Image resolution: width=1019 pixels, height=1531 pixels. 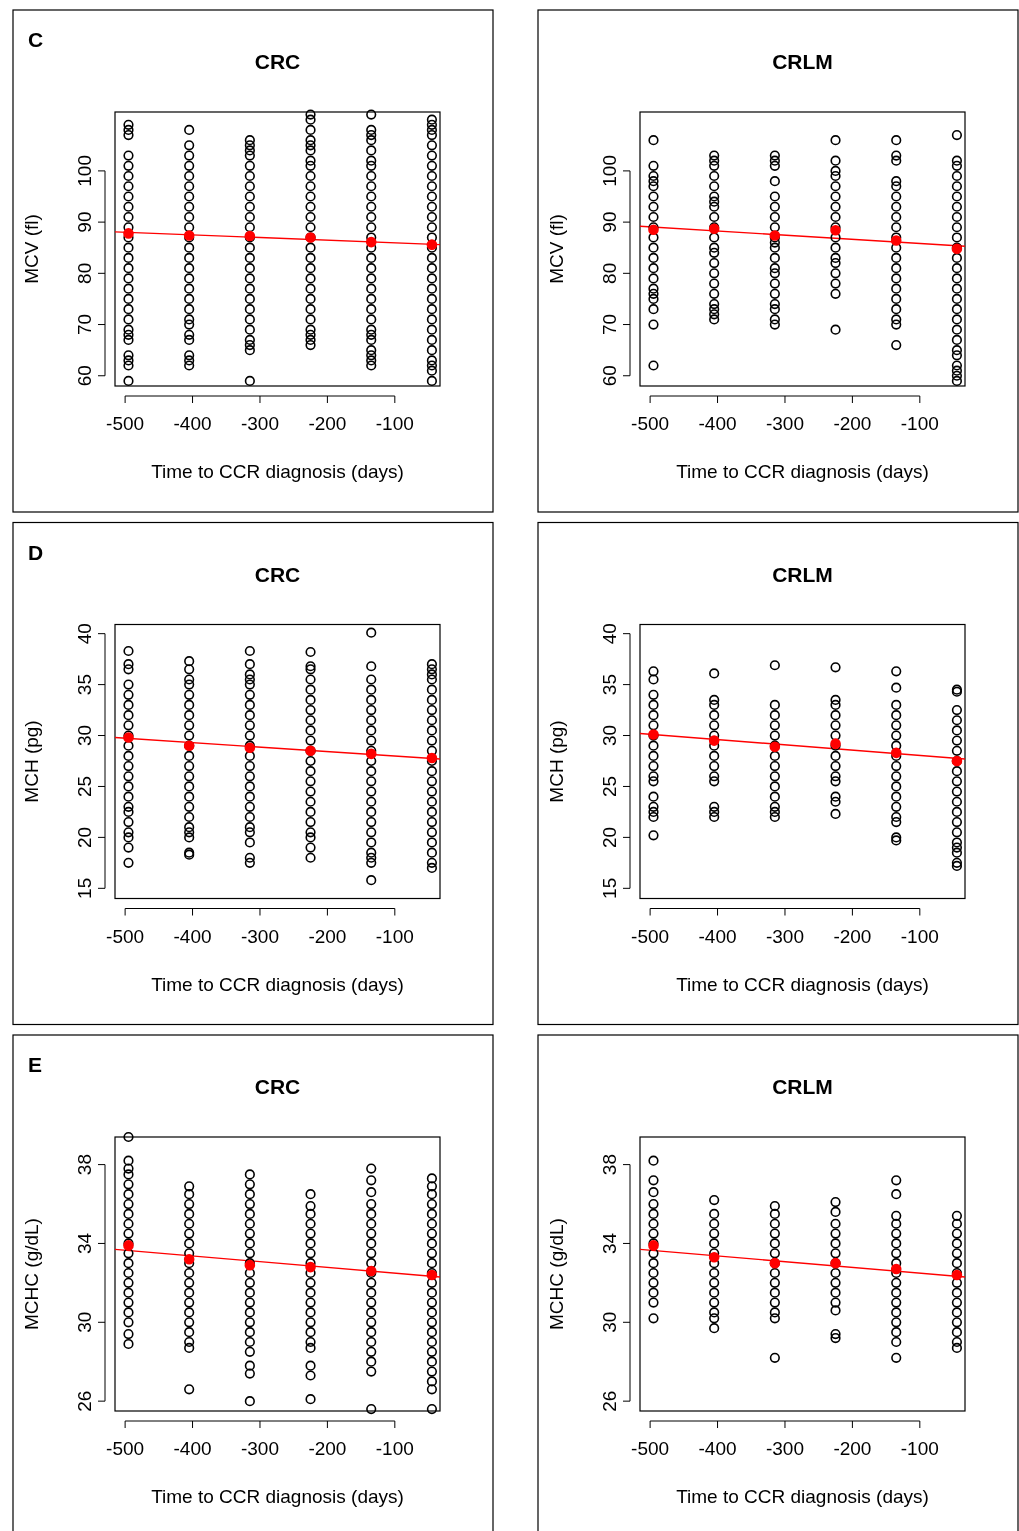 I want to click on text: C, so click(x=36, y=39).